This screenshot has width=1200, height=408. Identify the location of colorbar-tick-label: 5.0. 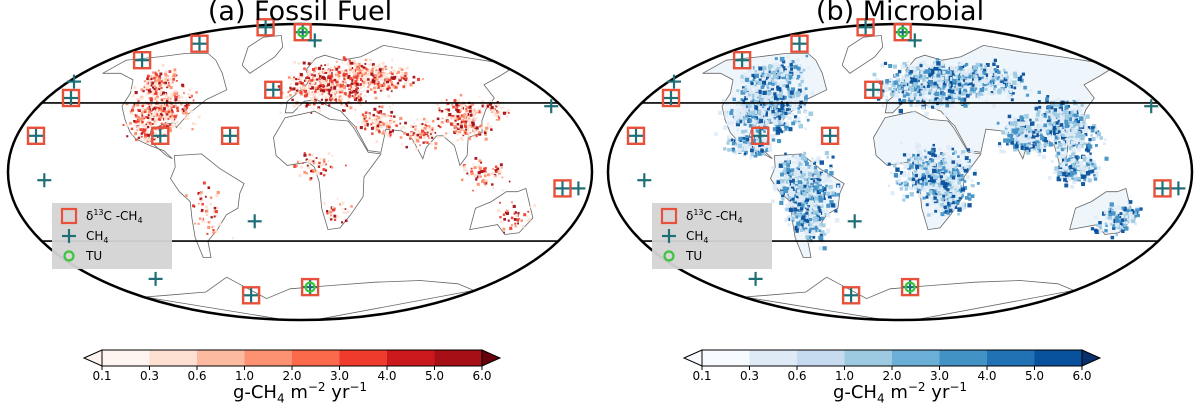
(1034, 376).